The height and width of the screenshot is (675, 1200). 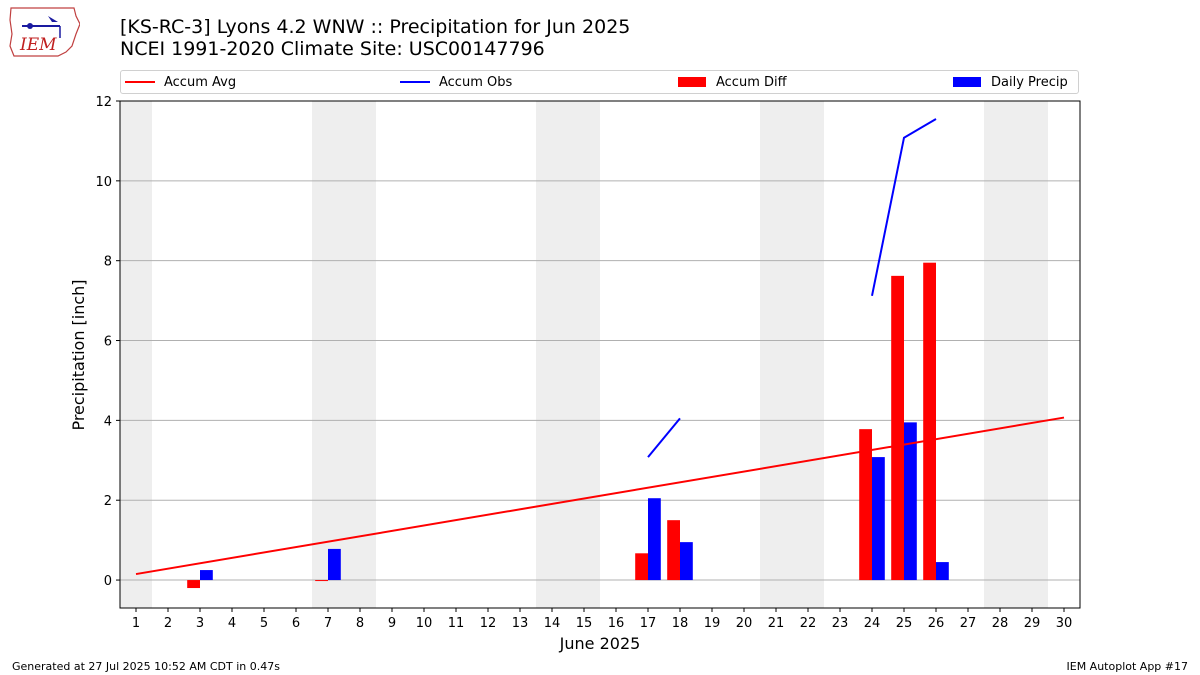 I want to click on legend-accum-obs: Accum Obs, so click(x=456, y=82).